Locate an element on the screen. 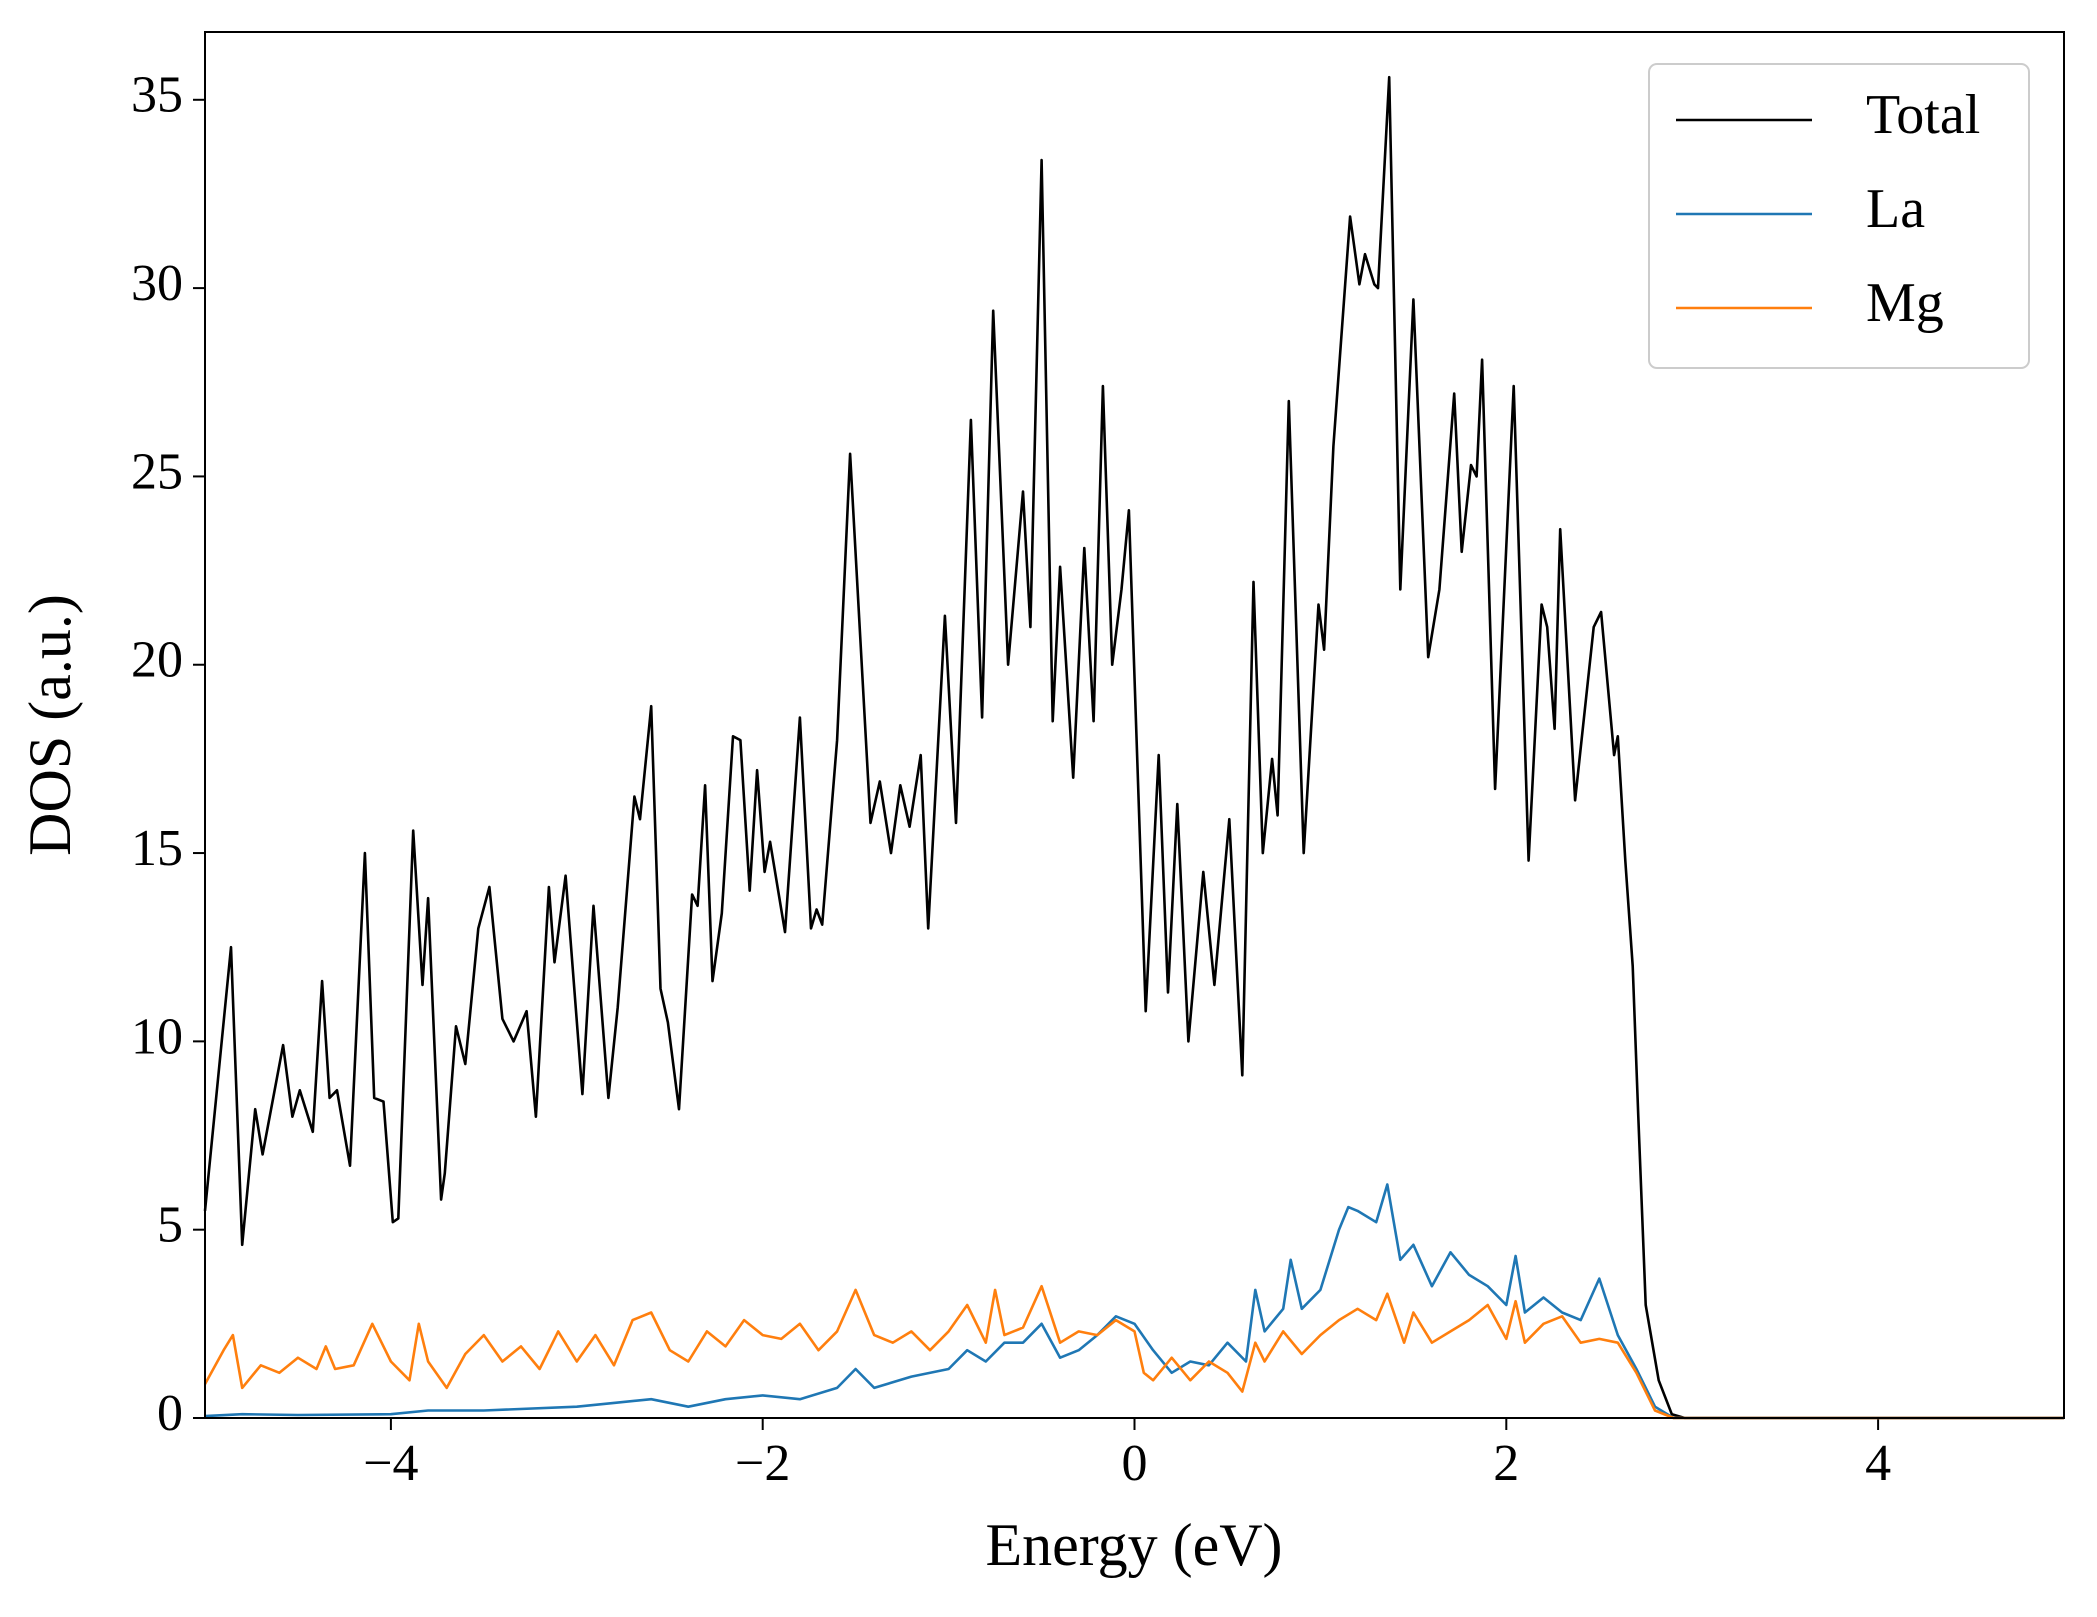  x-axis-label: Energy (eV) is located at coordinates (1133, 1545).